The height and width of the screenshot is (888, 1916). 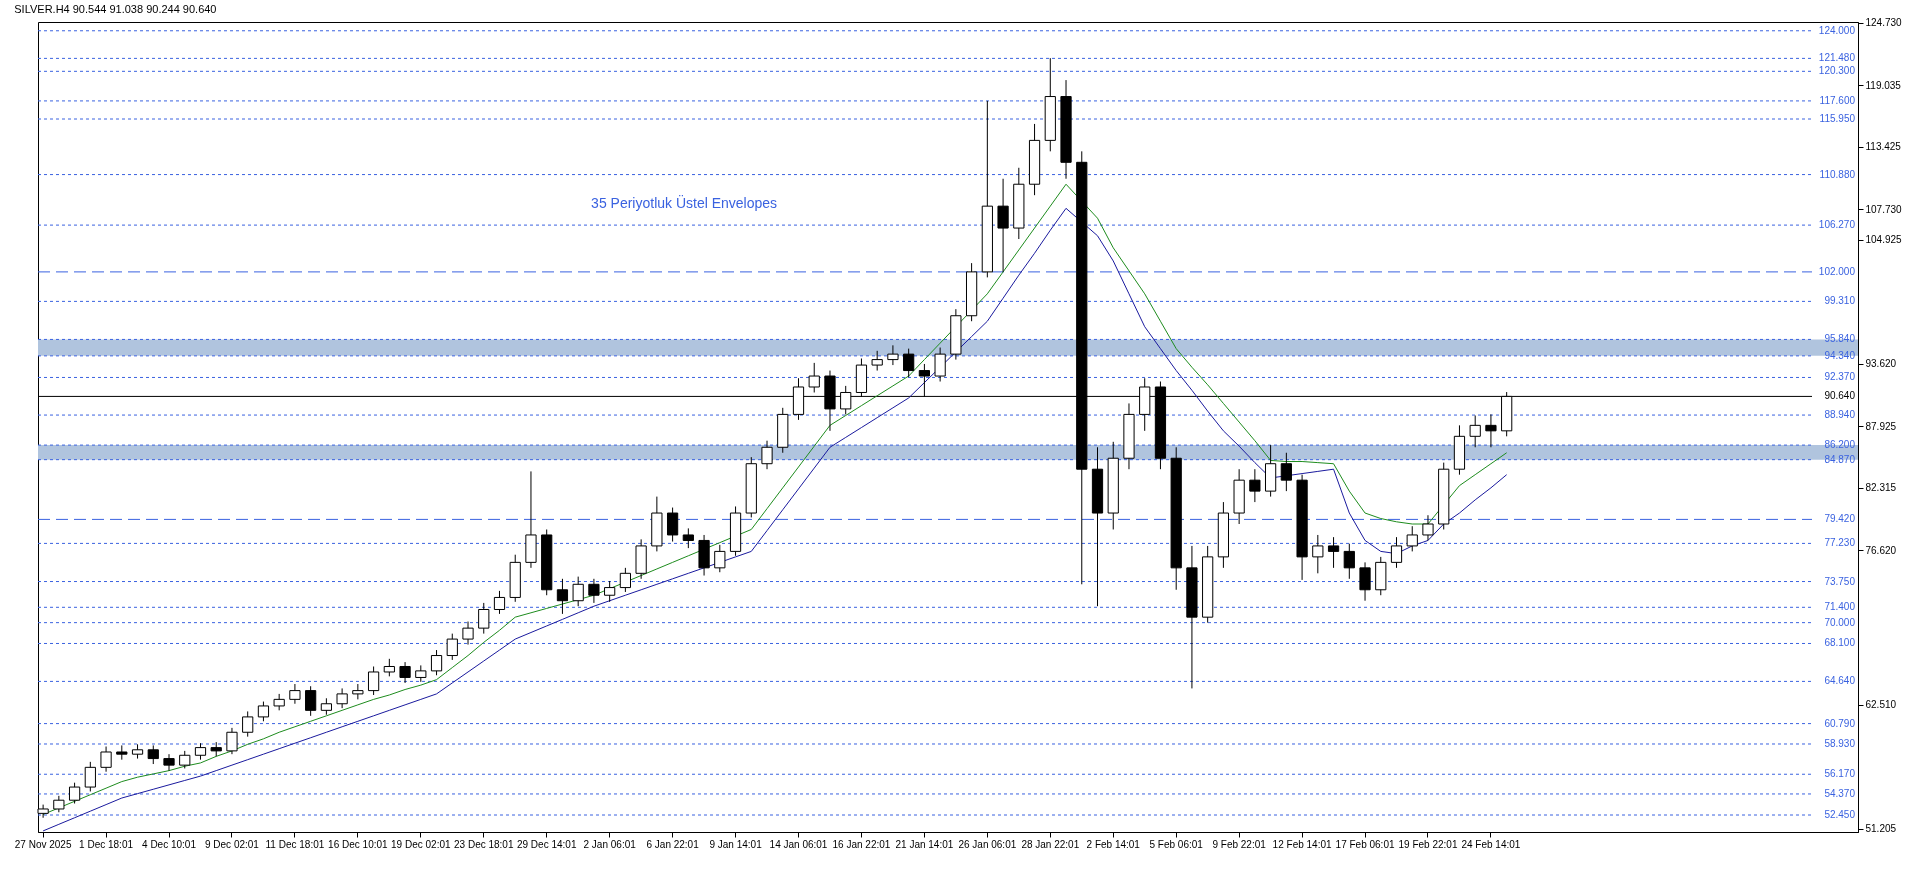 What do you see at coordinates (1840, 301) in the screenshot?
I see `ref-line-label: 99.310` at bounding box center [1840, 301].